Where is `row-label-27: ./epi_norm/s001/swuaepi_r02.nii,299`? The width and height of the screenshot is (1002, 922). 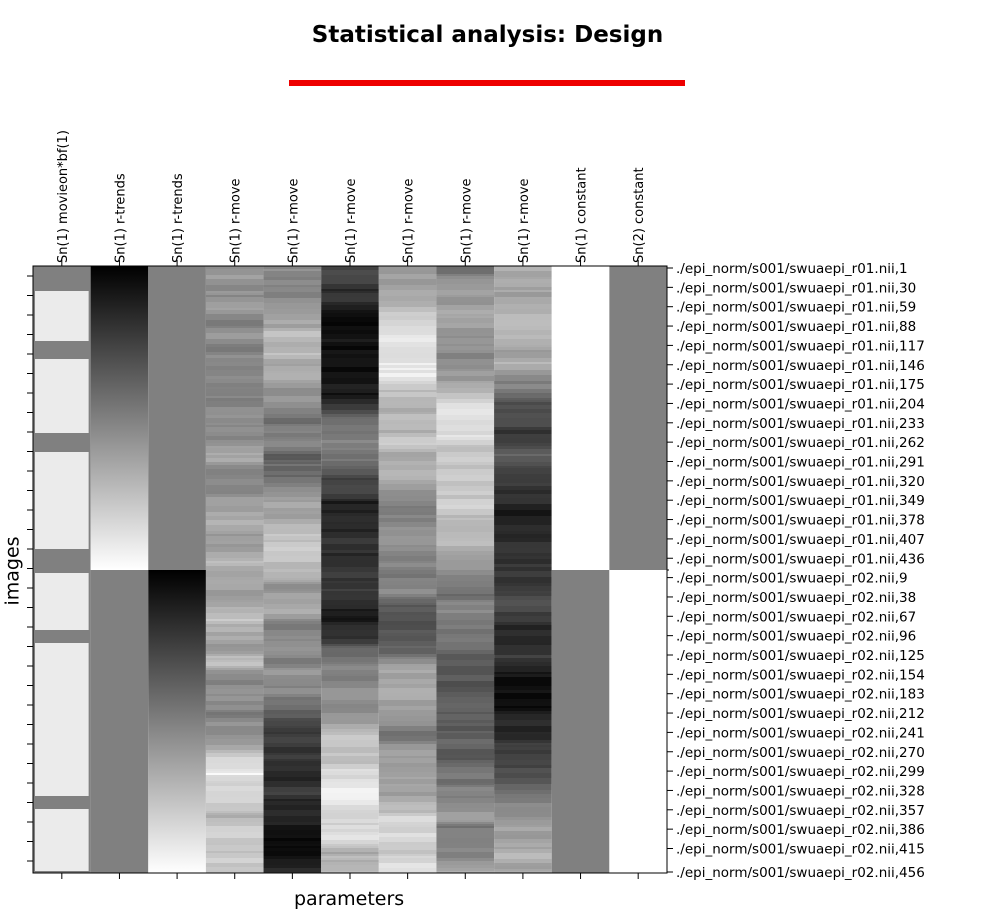 row-label-27: ./epi_norm/s001/swuaepi_r02.nii,299 is located at coordinates (800, 772).